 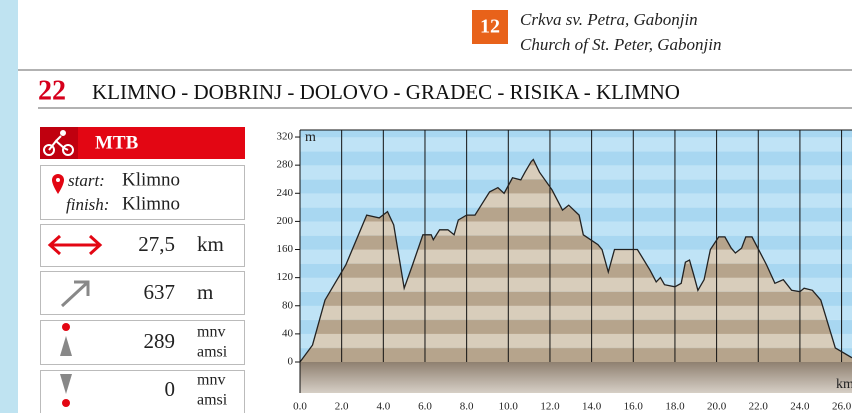 What do you see at coordinates (300, 407) in the screenshot?
I see `x-tick-label: 0.0` at bounding box center [300, 407].